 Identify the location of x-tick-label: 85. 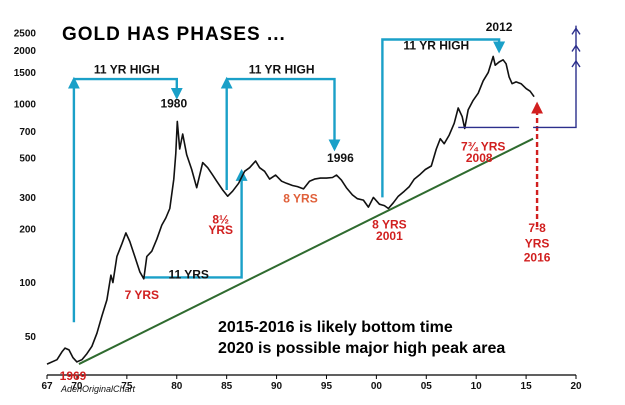
(227, 386).